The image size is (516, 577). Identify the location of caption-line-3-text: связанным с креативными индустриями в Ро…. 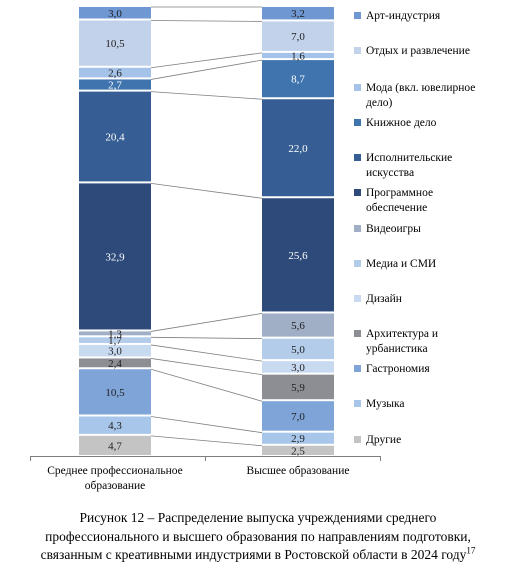
(253, 554).